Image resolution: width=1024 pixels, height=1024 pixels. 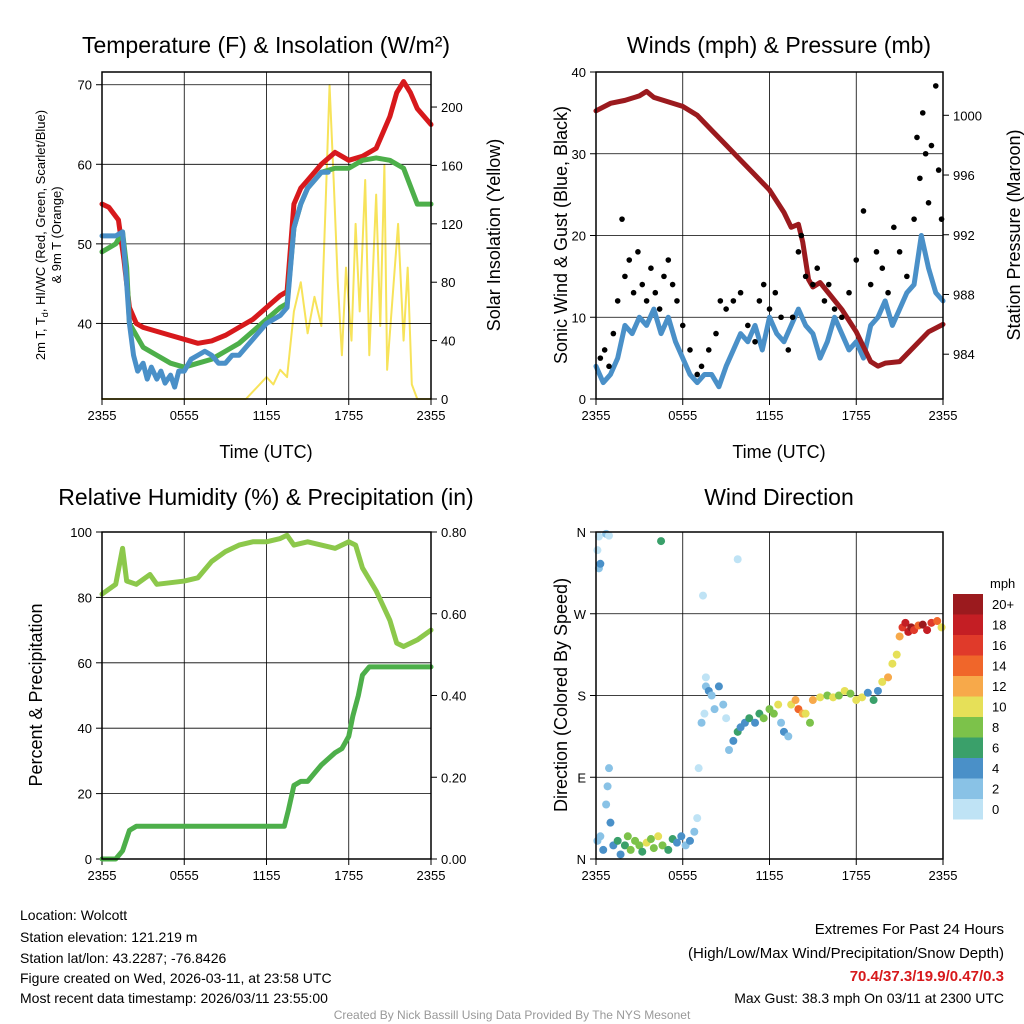 What do you see at coordinates (579, 317) in the screenshot?
I see `y-tick-label: 10` at bounding box center [579, 317].